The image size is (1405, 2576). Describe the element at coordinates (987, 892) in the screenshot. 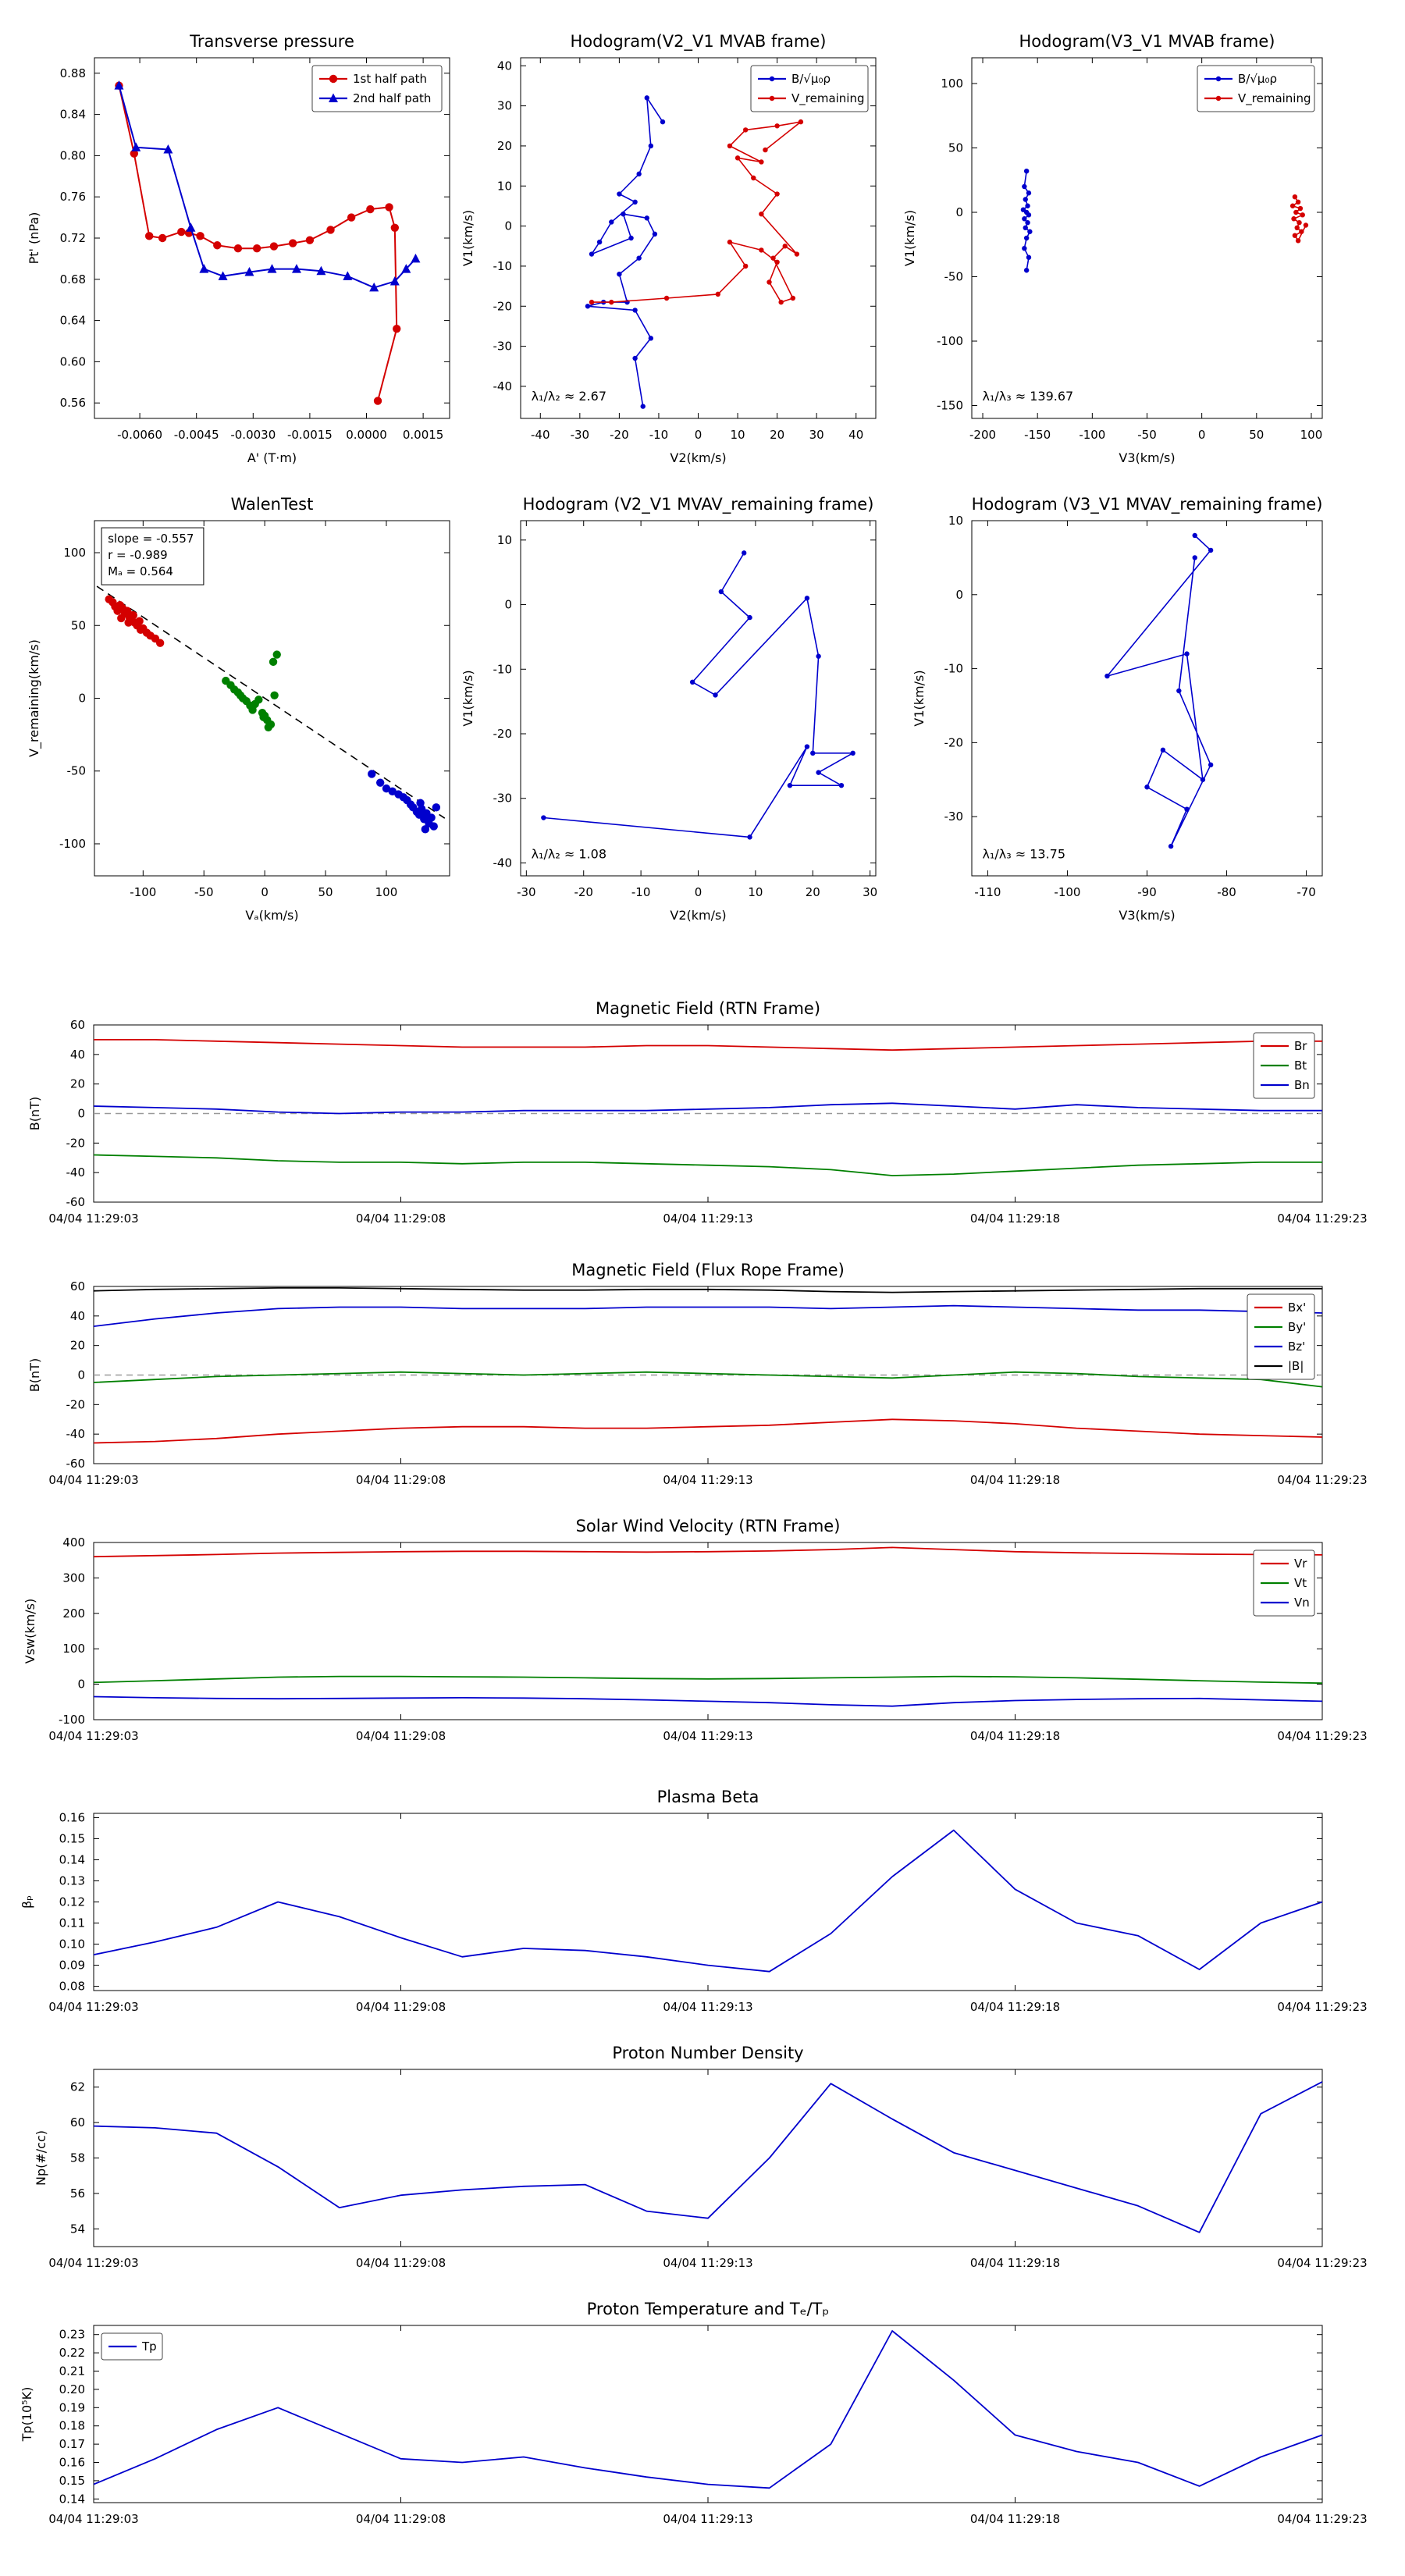

I see `x-tick-label: -110` at that location.